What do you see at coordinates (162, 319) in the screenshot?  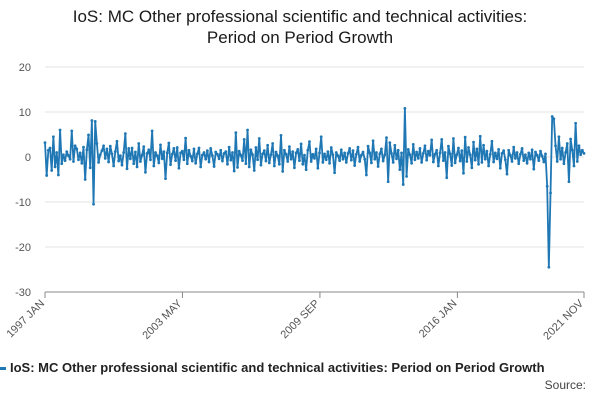 I see `x-tick-label: 2003 MAY` at bounding box center [162, 319].